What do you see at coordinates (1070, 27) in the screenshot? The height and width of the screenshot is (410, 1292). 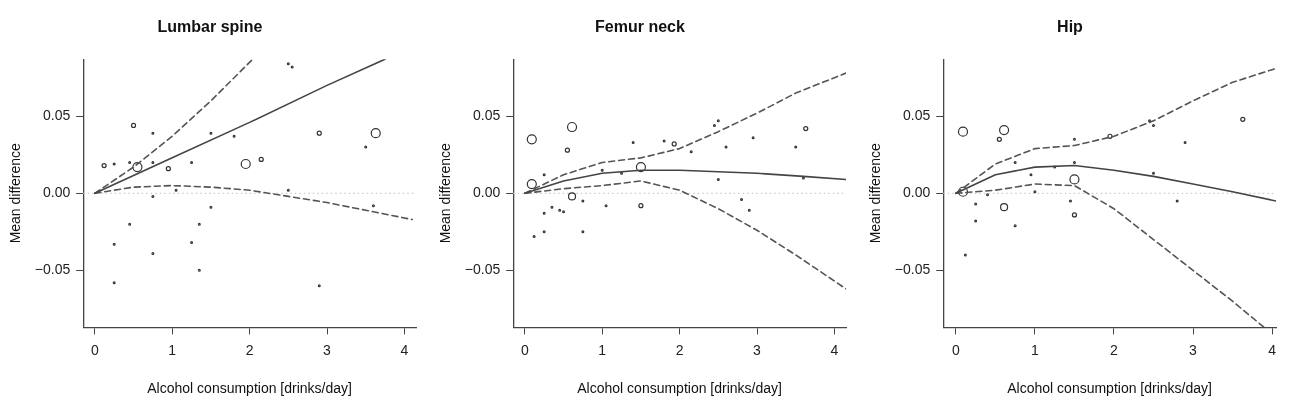 I see `chart-title: Hip` at bounding box center [1070, 27].